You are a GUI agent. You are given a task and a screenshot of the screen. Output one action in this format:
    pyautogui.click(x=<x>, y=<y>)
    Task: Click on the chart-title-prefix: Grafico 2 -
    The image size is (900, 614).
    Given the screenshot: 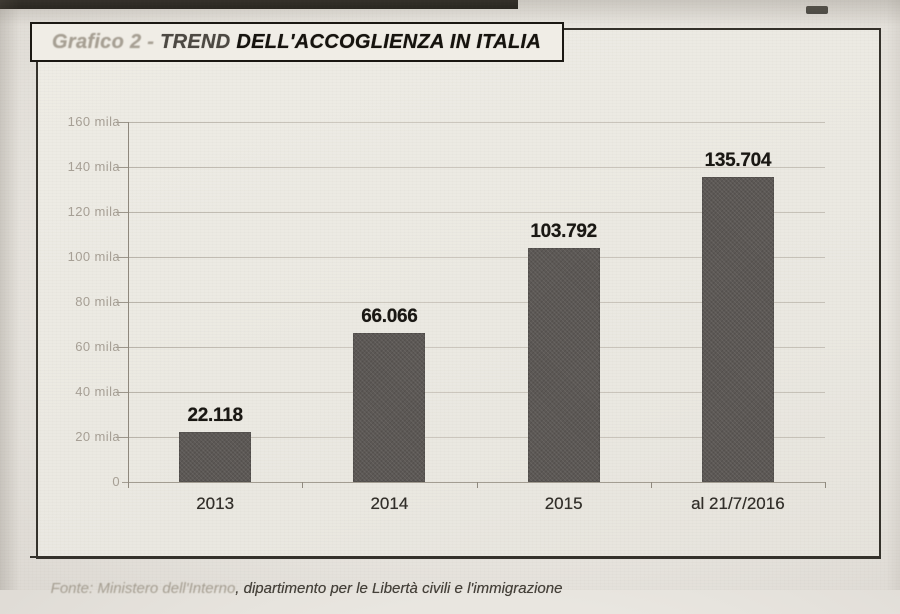 What is the action you would take?
    pyautogui.click(x=106, y=41)
    